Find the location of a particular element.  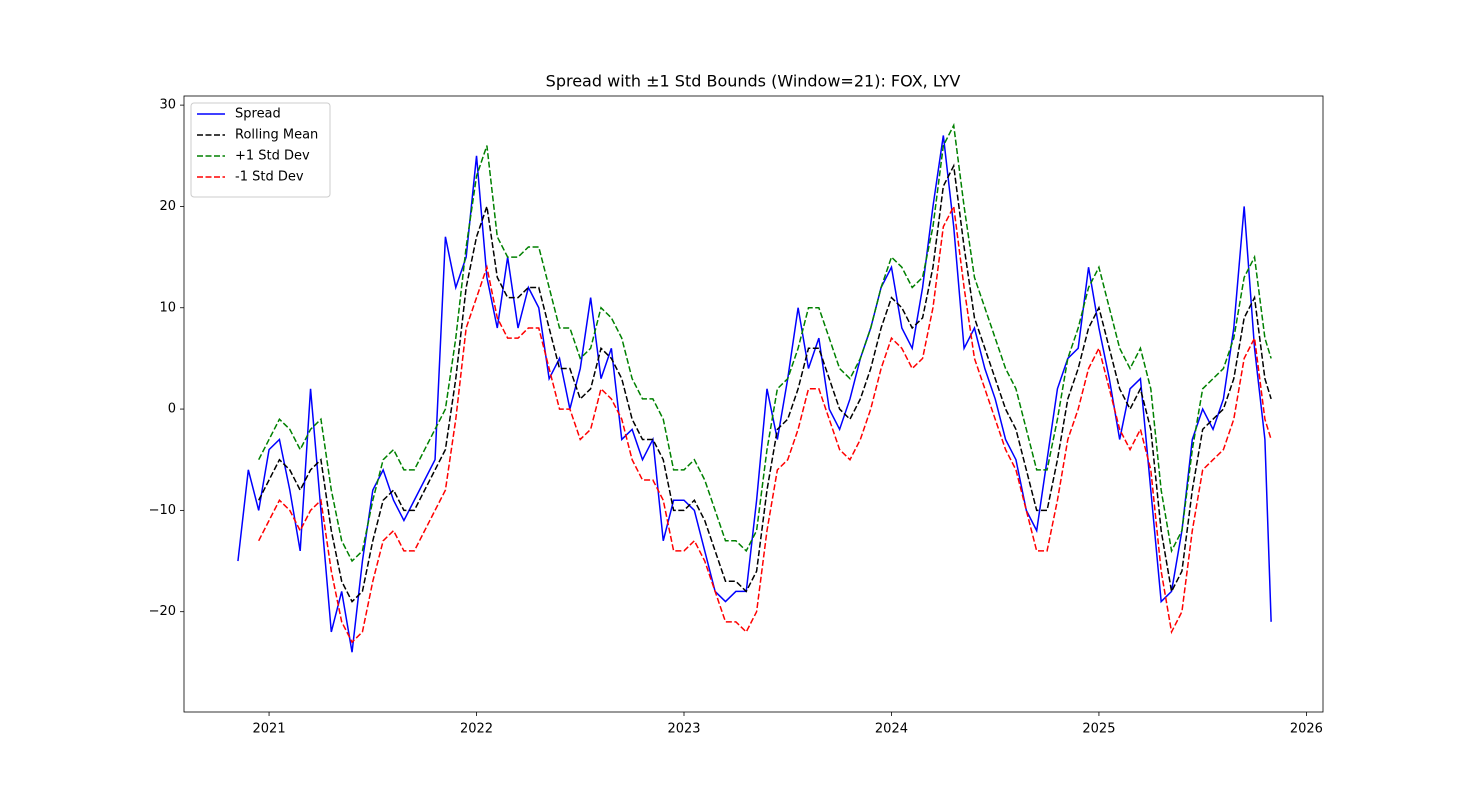

y-tick-label: 20 is located at coordinates (167, 206).